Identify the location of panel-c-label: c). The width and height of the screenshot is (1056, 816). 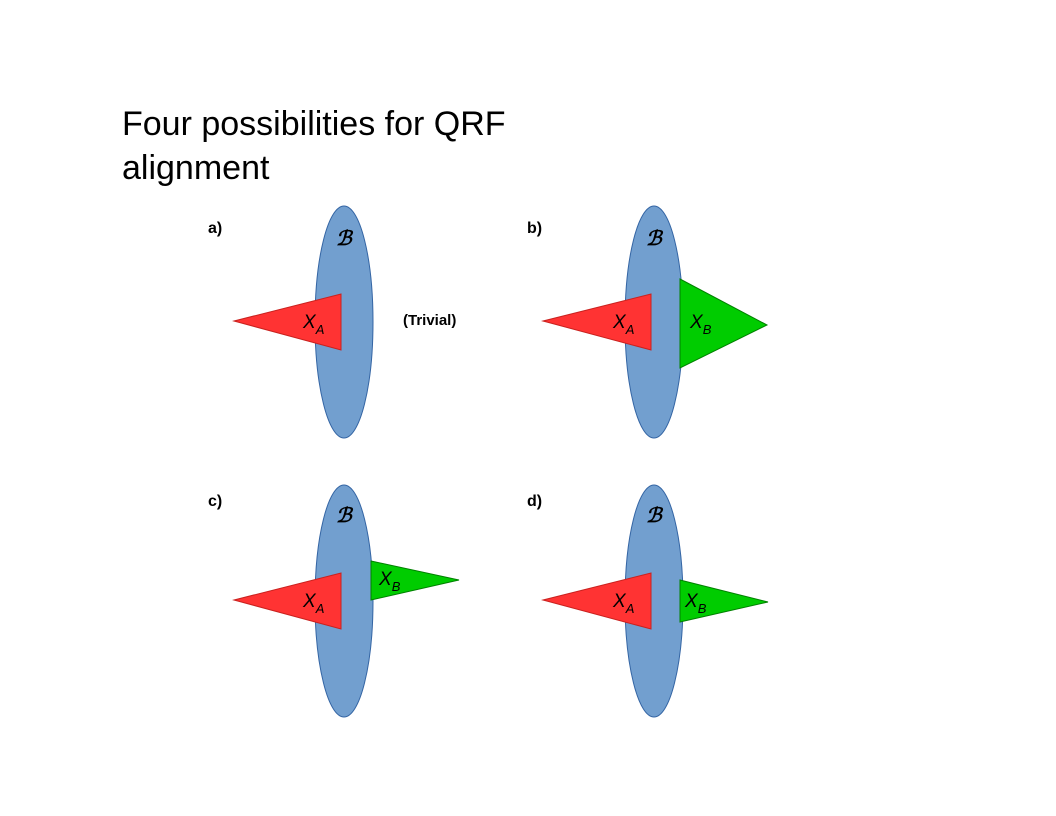
(215, 501).